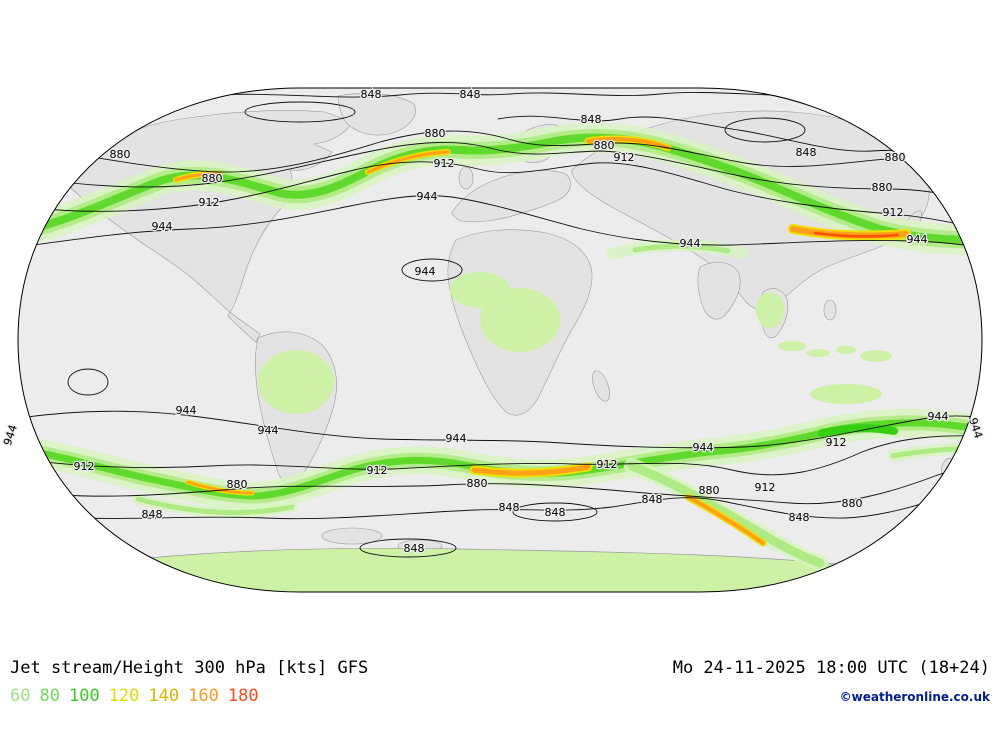 The height and width of the screenshot is (733, 1000). I want to click on central-america, so click(244, 327).